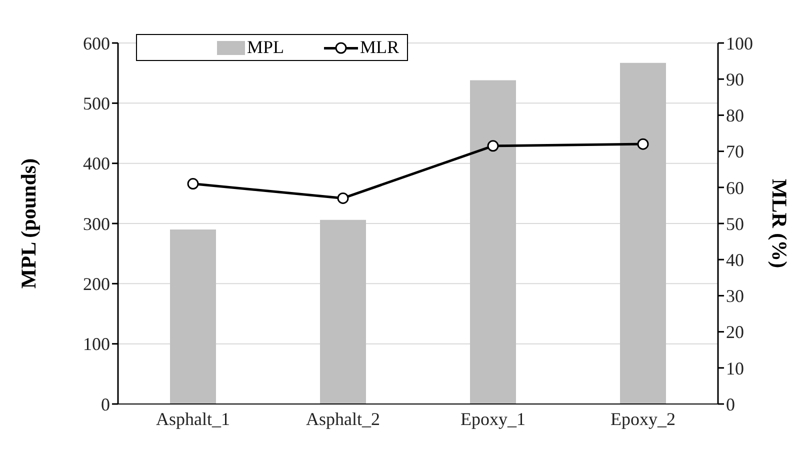  Describe the element at coordinates (739, 43) in the screenshot. I see `y2-tick-label: 100` at that location.